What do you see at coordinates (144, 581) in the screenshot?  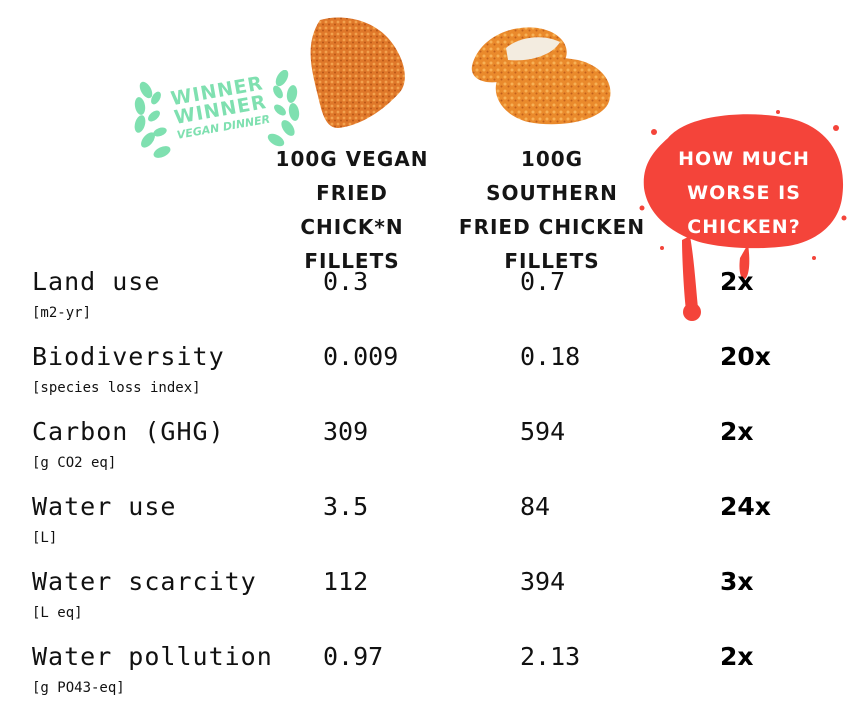 I see `metric-name: Water scarcity` at bounding box center [144, 581].